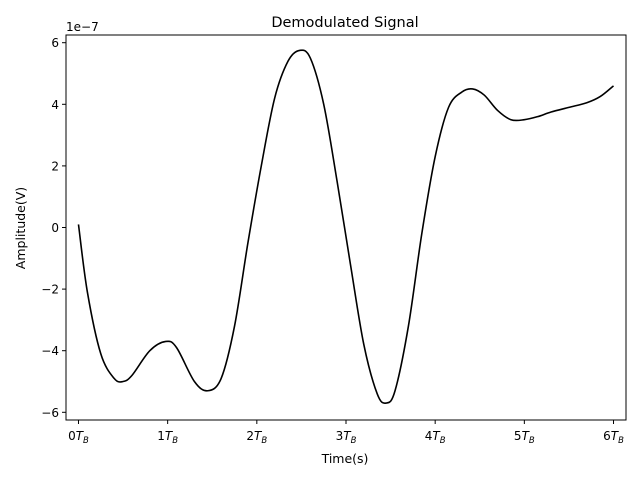  What do you see at coordinates (55, 105) in the screenshot?
I see `y-tick-label: 4` at bounding box center [55, 105].